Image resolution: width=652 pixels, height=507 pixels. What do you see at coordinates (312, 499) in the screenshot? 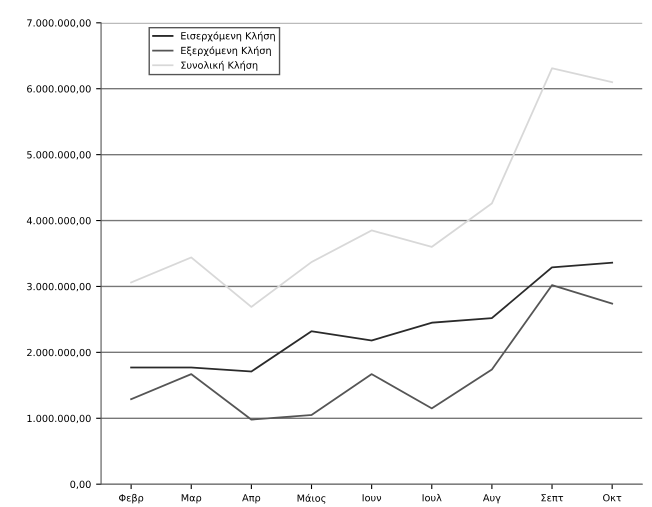
I see `x-tick-label: Μάιος` at bounding box center [312, 499].